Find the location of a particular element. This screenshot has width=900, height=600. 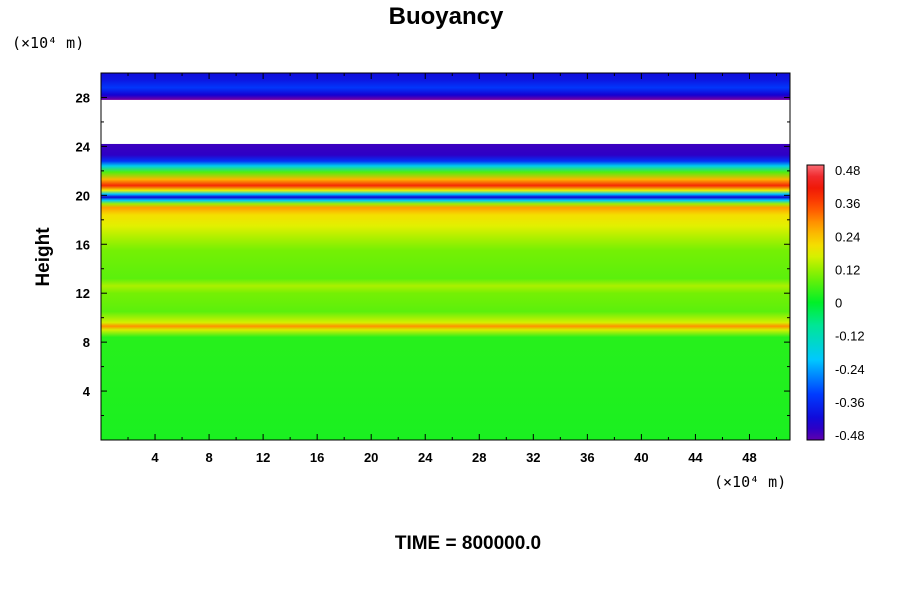

colorbar-tick-label: -0.24 is located at coordinates (850, 369).